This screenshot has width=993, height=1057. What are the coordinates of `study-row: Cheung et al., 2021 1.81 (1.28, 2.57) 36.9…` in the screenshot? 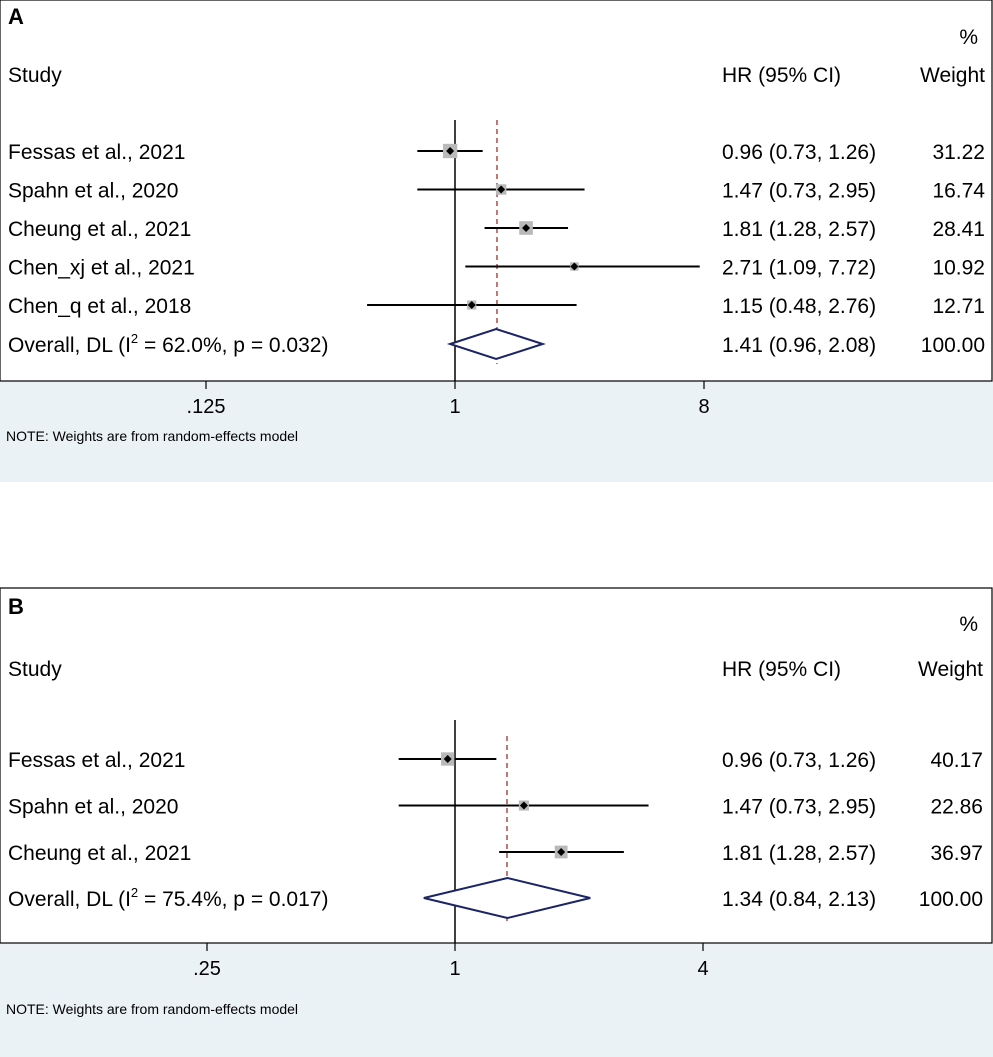 It's located at (495, 853).